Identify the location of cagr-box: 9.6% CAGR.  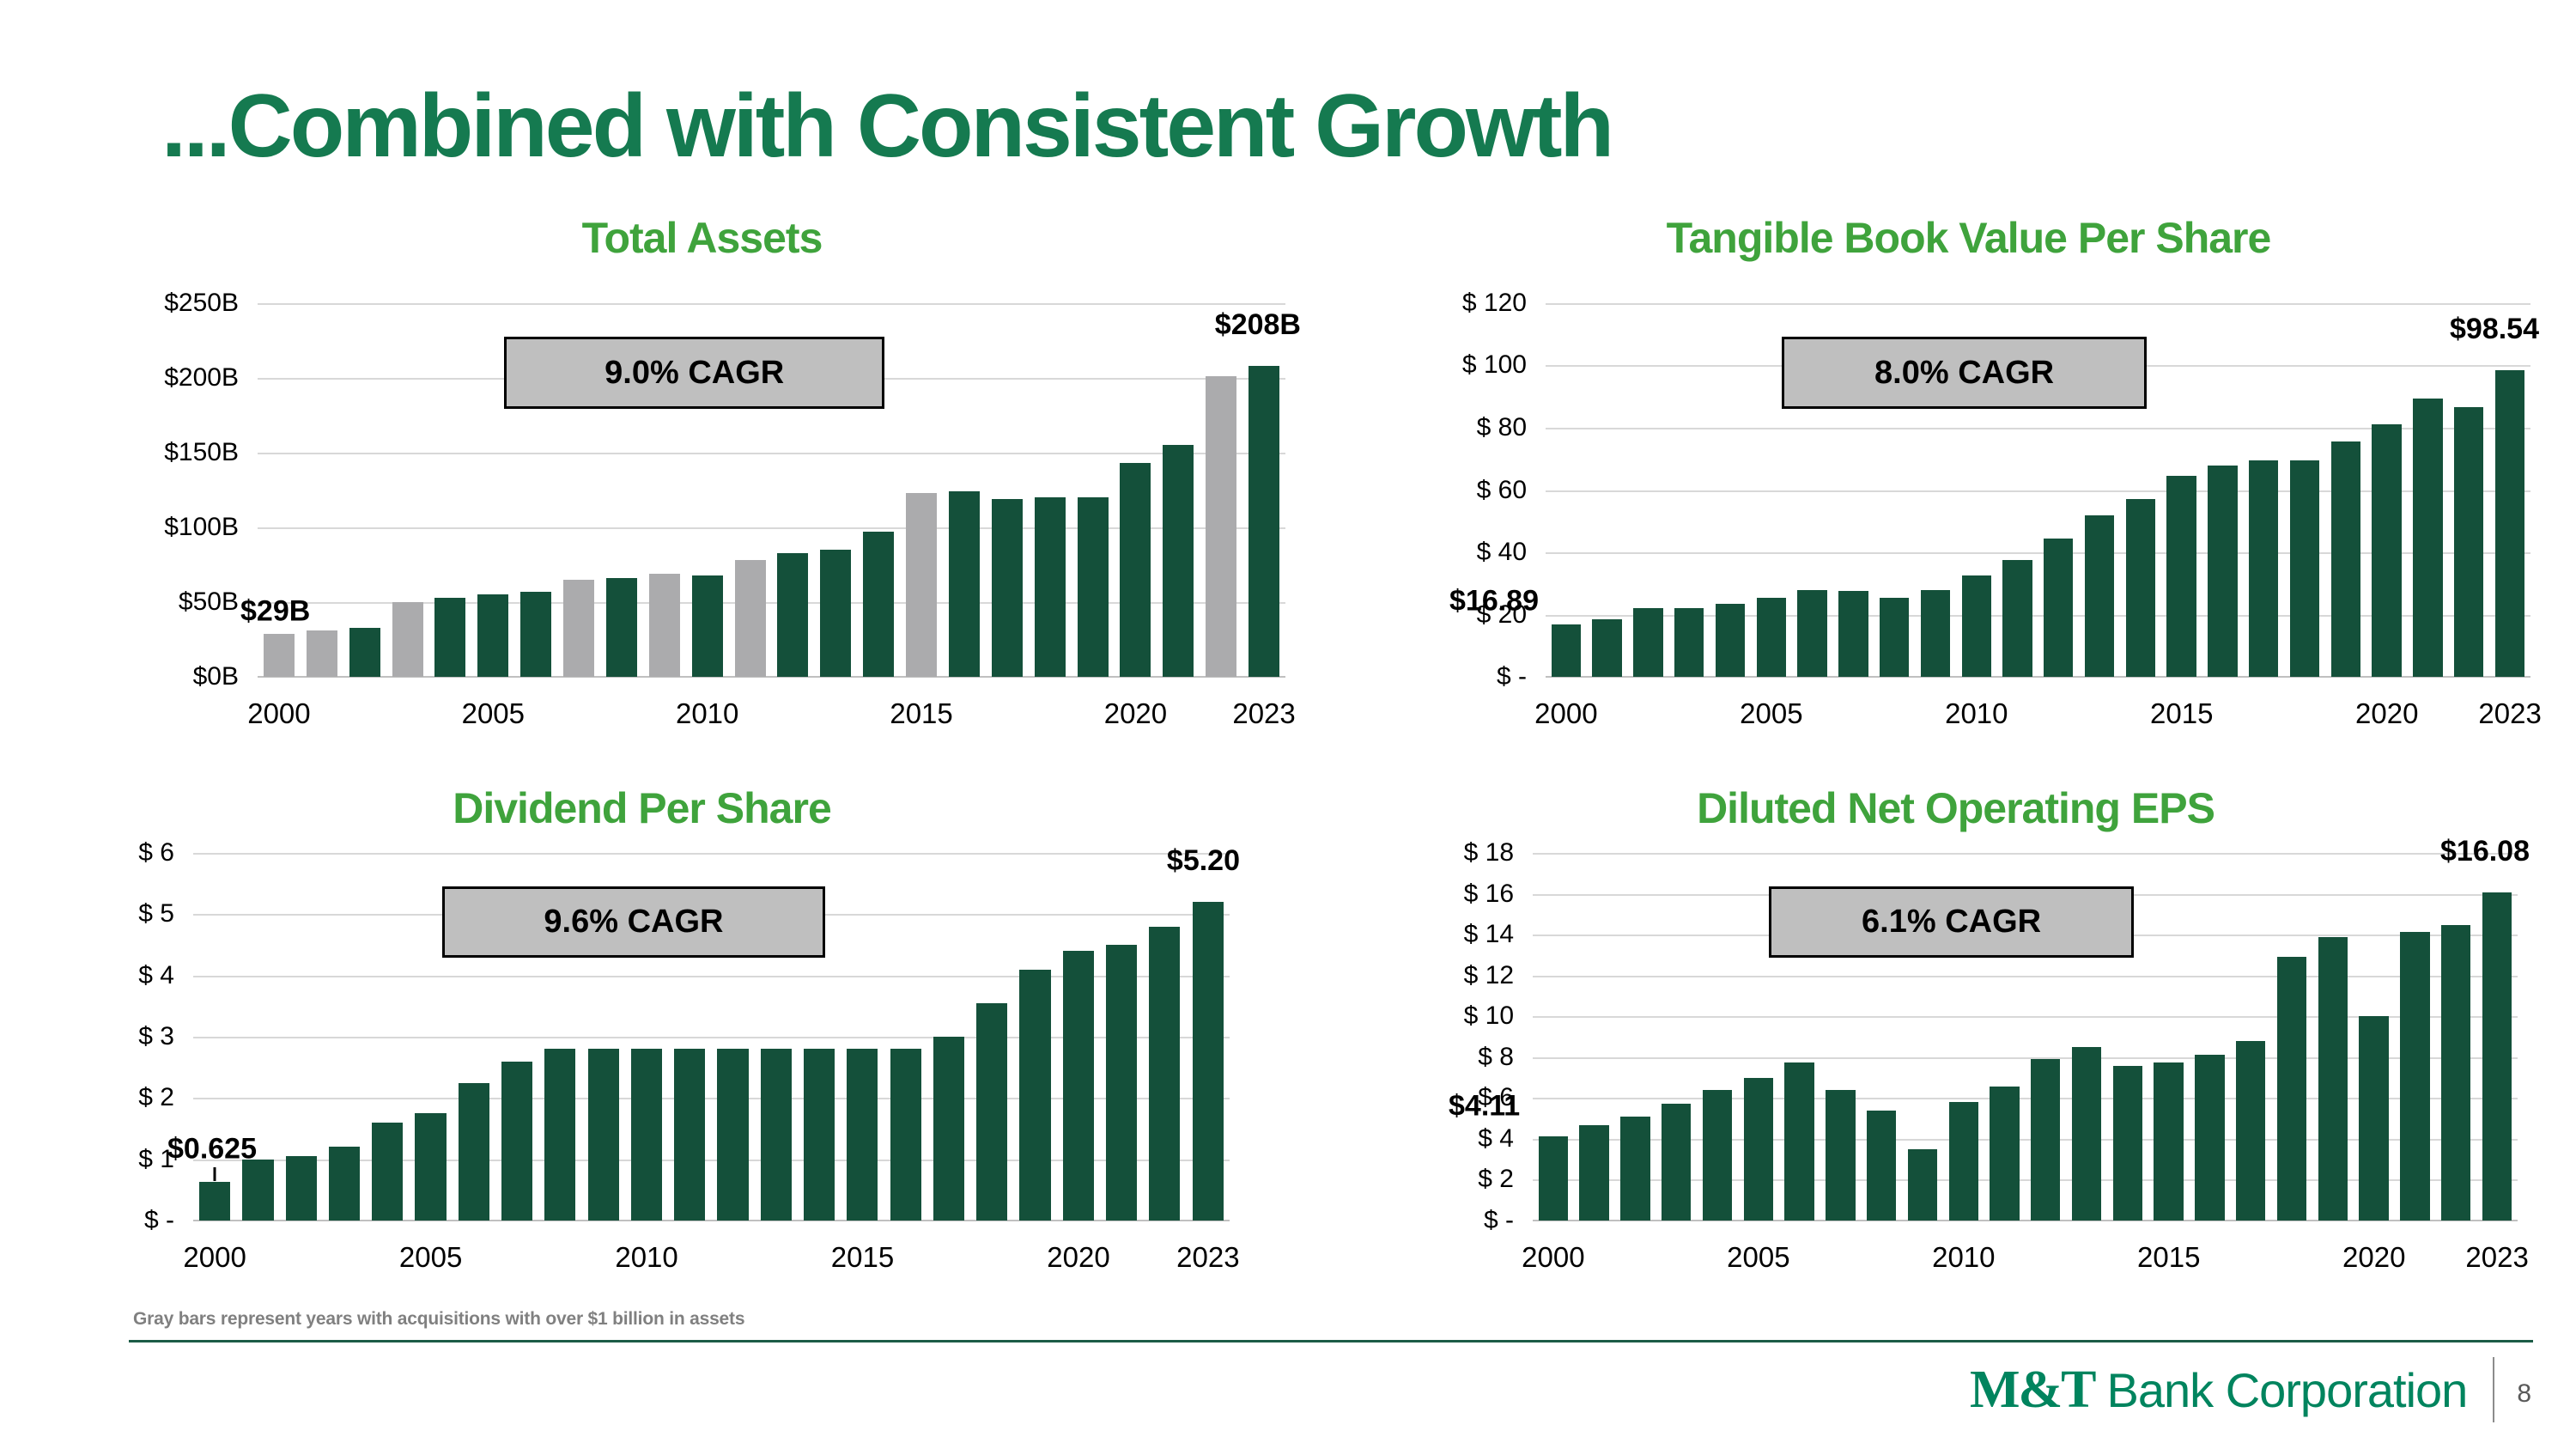
(633, 922).